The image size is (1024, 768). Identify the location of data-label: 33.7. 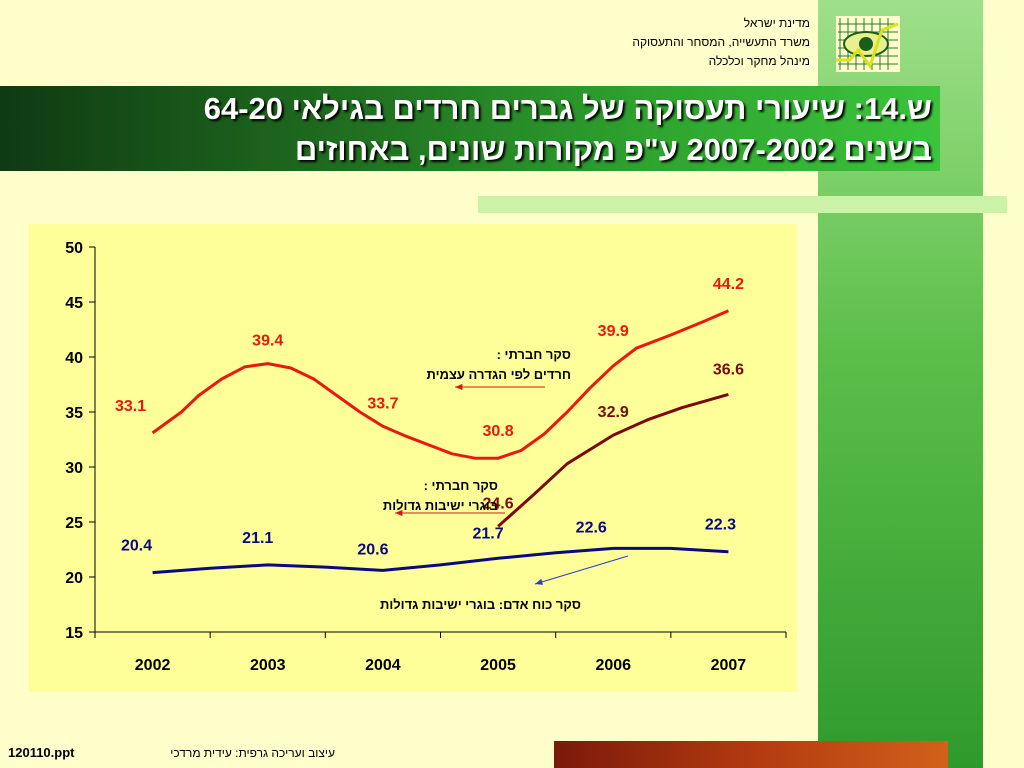
(382, 403).